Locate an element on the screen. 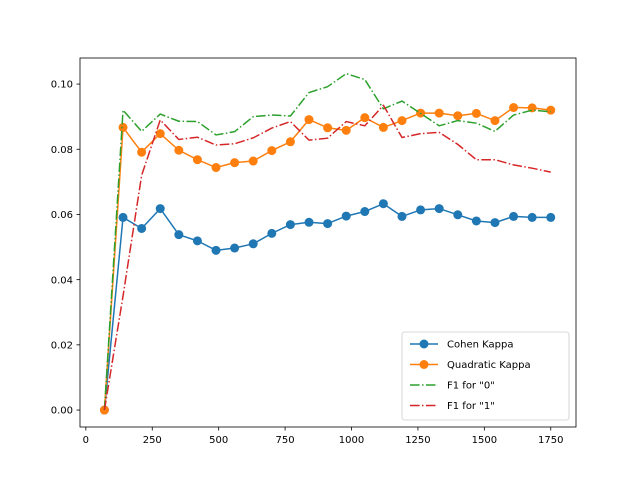  y-tick-label: 0.08 is located at coordinates (62, 150).